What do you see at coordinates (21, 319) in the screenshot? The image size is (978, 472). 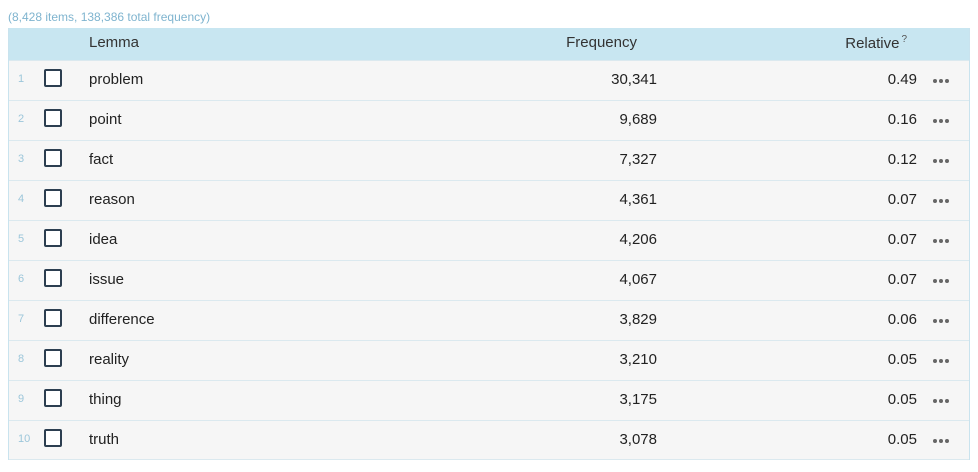 I see `row-number: 7` at bounding box center [21, 319].